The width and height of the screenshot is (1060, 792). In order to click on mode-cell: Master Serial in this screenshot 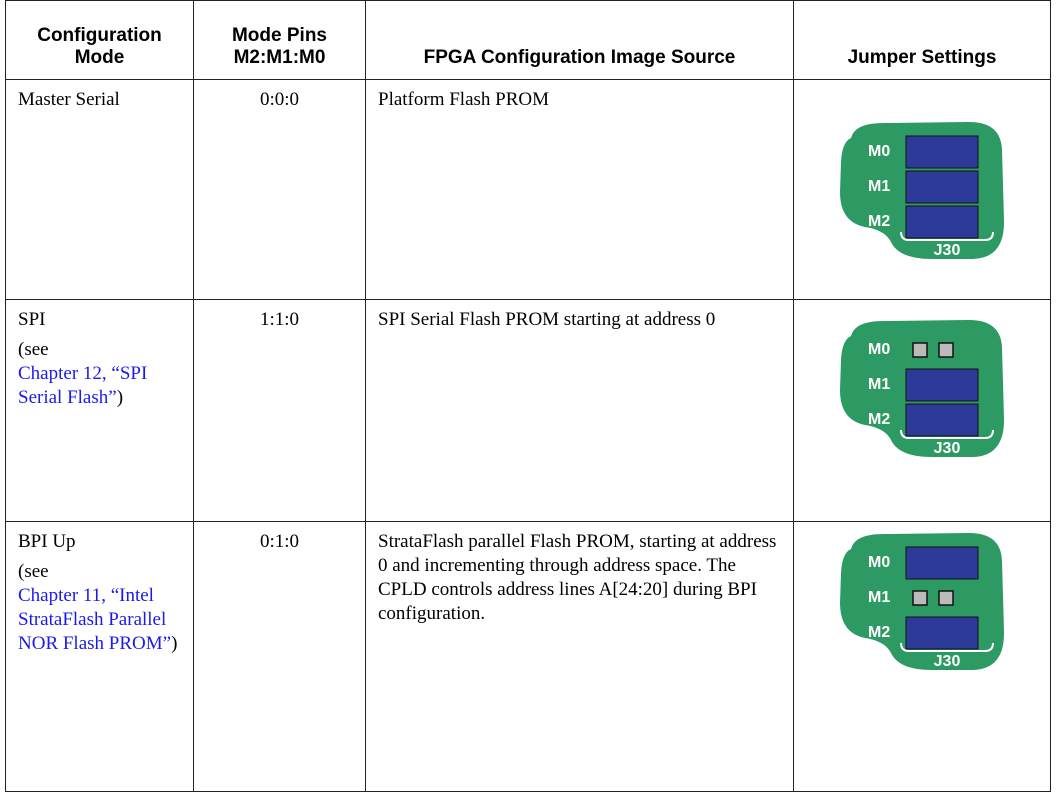, I will do `click(99, 189)`.